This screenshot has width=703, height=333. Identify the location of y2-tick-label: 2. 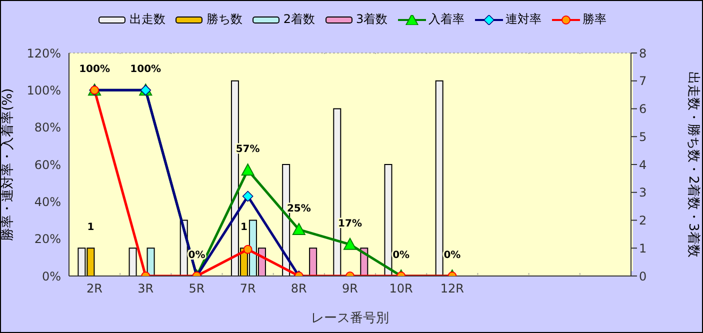
(643, 221).